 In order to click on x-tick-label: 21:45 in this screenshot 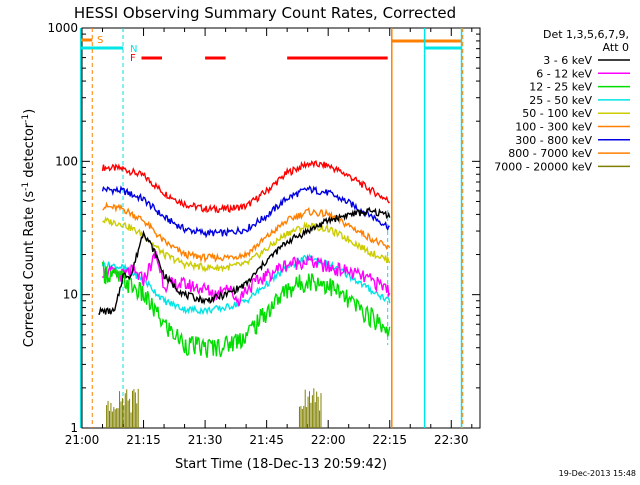, I will do `click(266, 440)`.